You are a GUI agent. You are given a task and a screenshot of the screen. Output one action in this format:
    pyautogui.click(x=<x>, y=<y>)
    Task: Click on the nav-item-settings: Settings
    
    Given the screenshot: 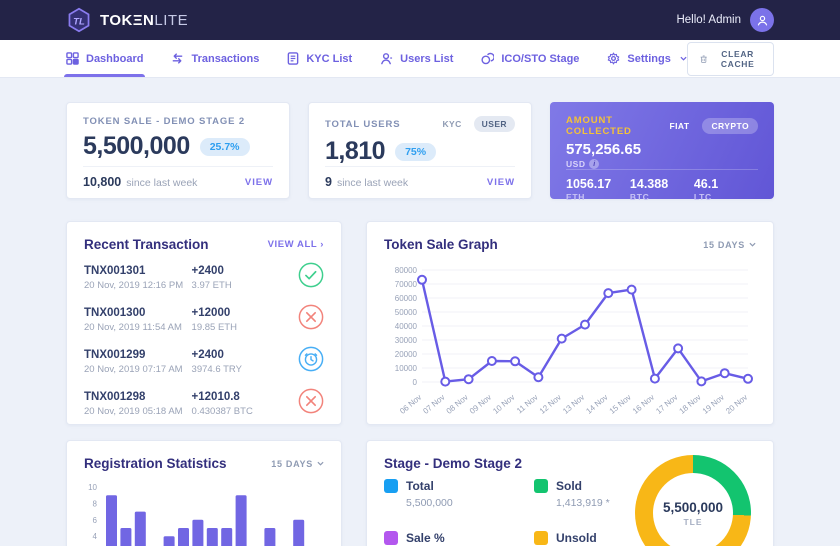 What is the action you would take?
    pyautogui.click(x=647, y=58)
    